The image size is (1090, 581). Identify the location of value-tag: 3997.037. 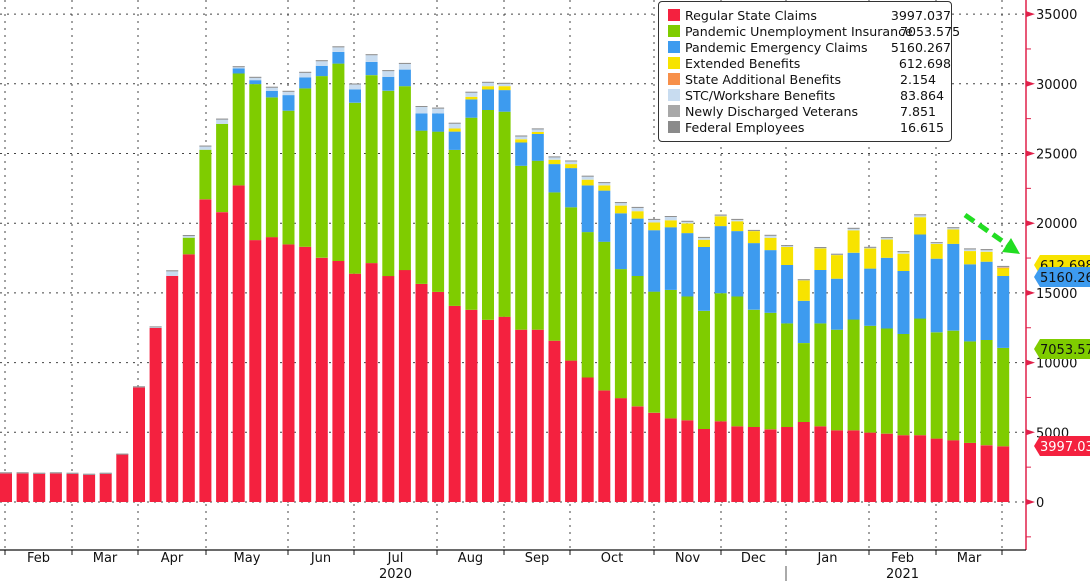
(1062, 446).